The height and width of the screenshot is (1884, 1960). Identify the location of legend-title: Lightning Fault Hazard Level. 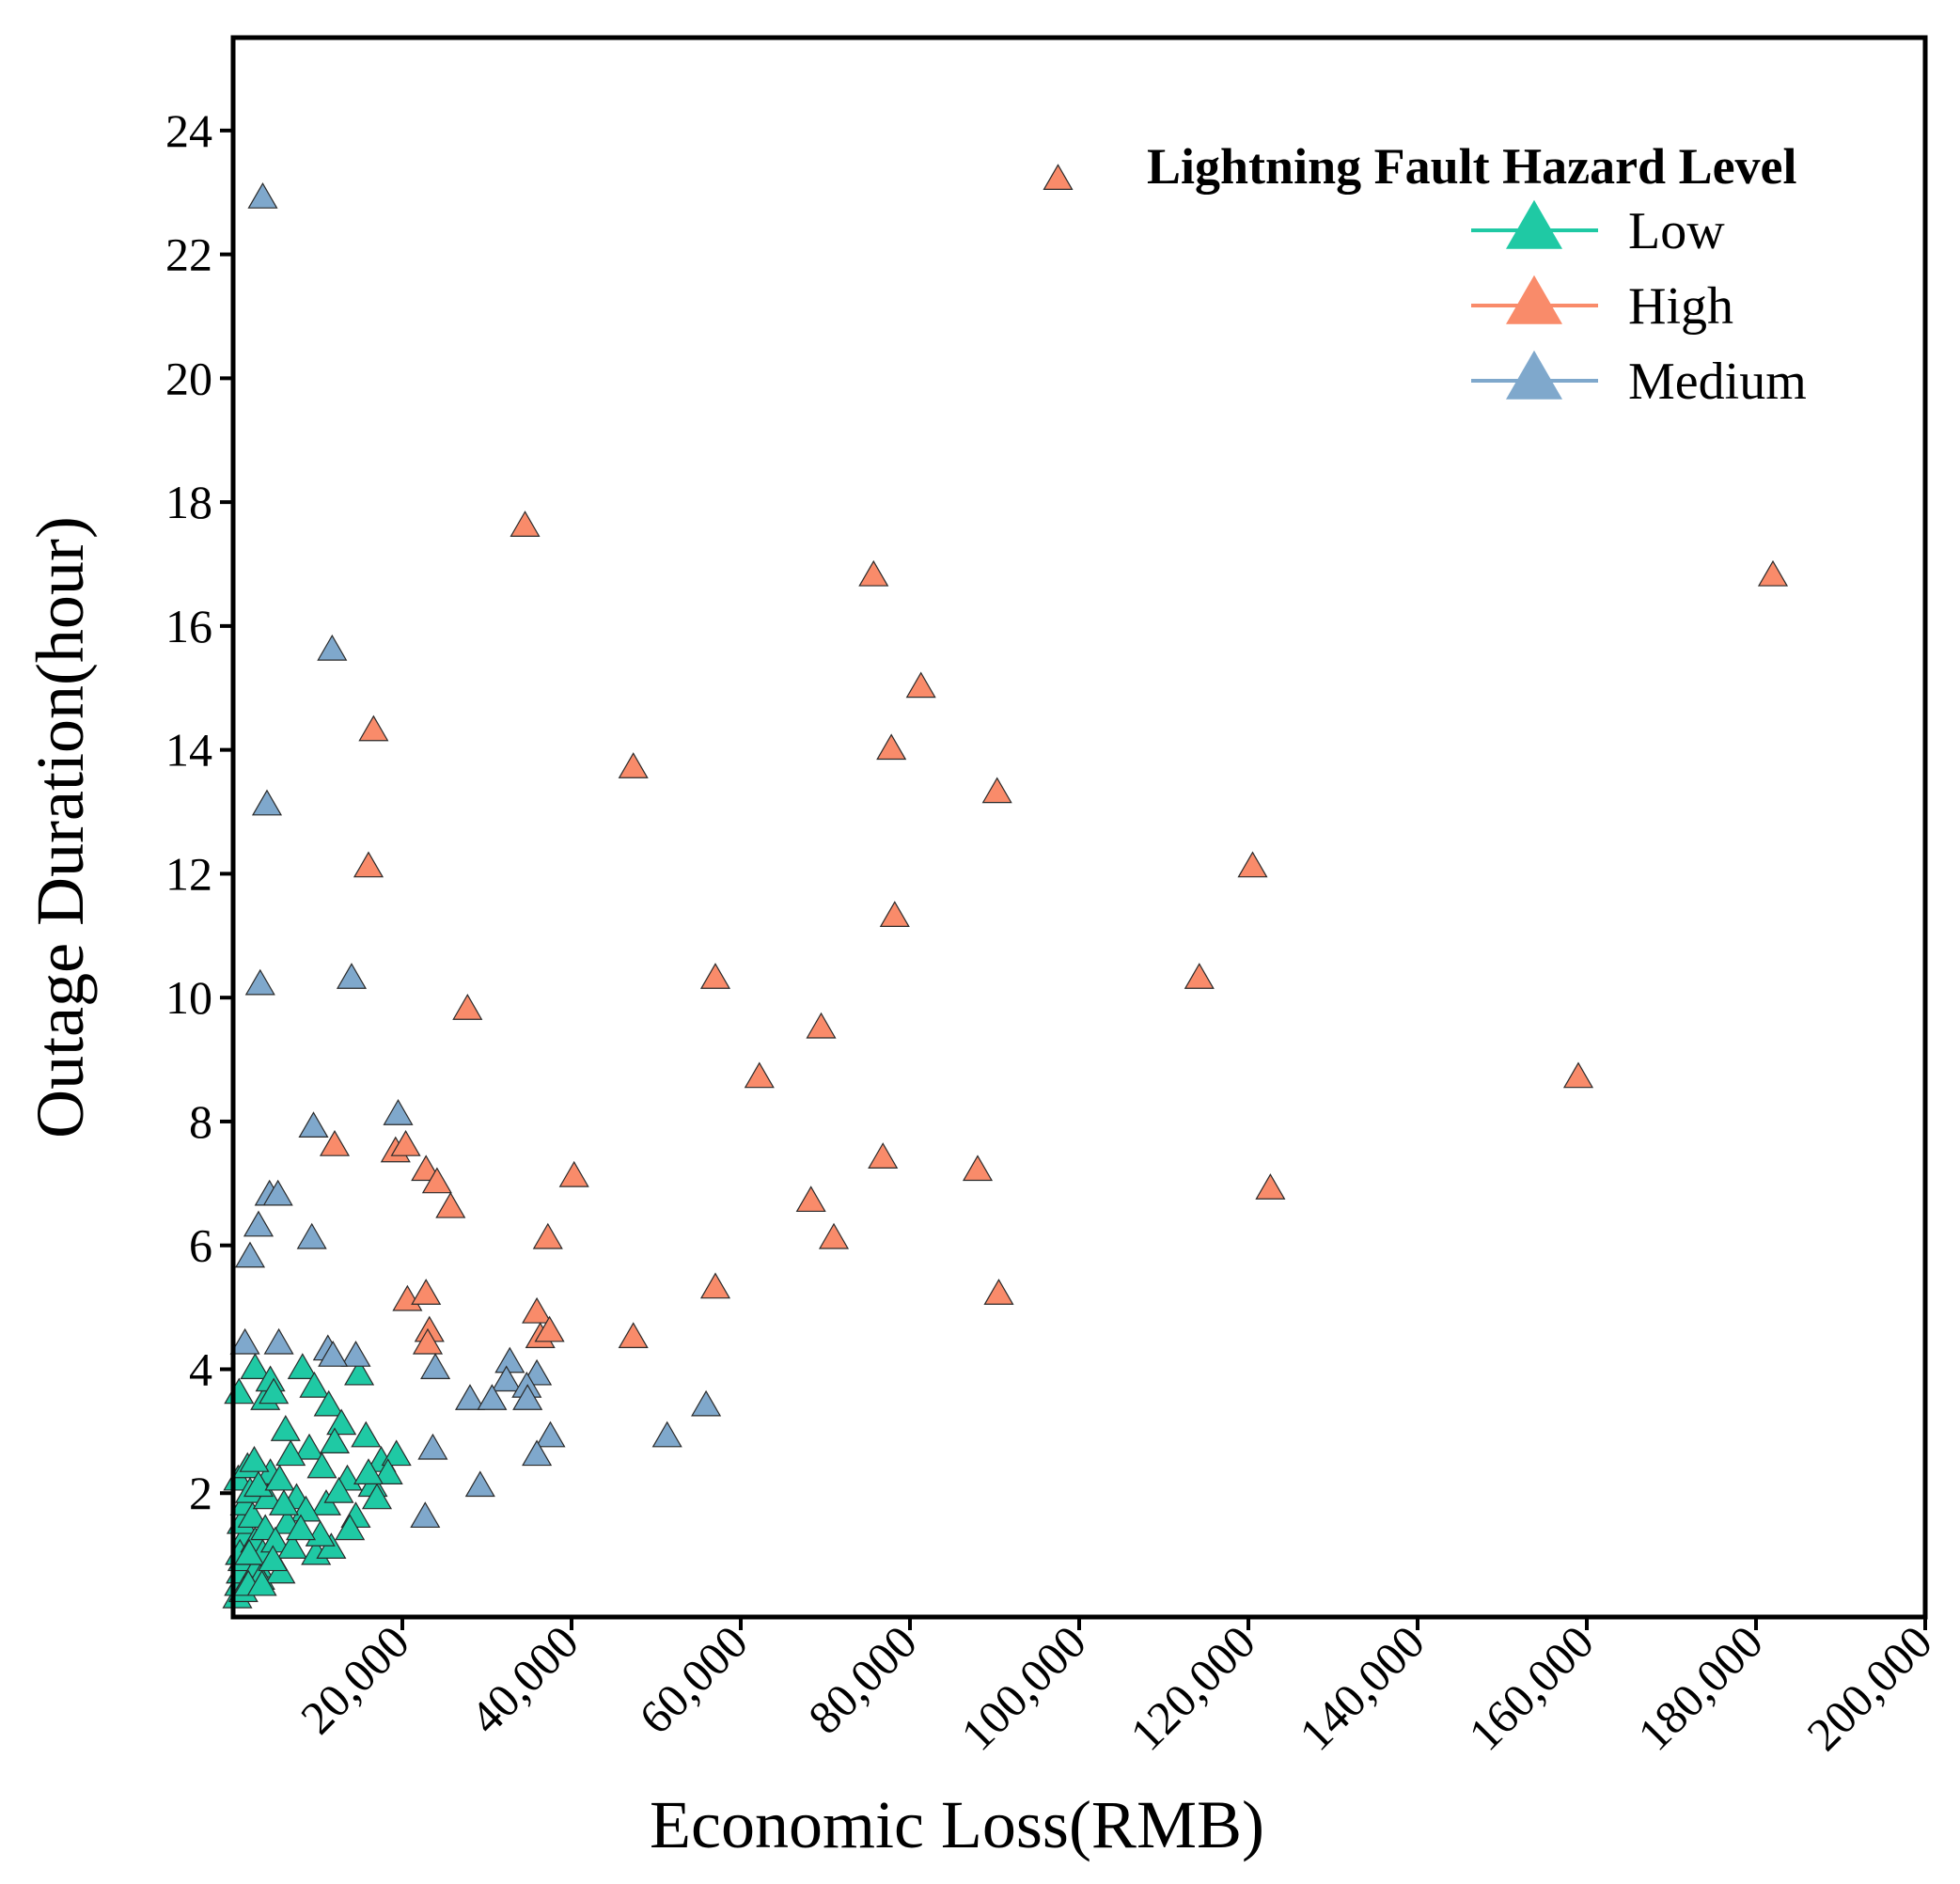
(1472, 166).